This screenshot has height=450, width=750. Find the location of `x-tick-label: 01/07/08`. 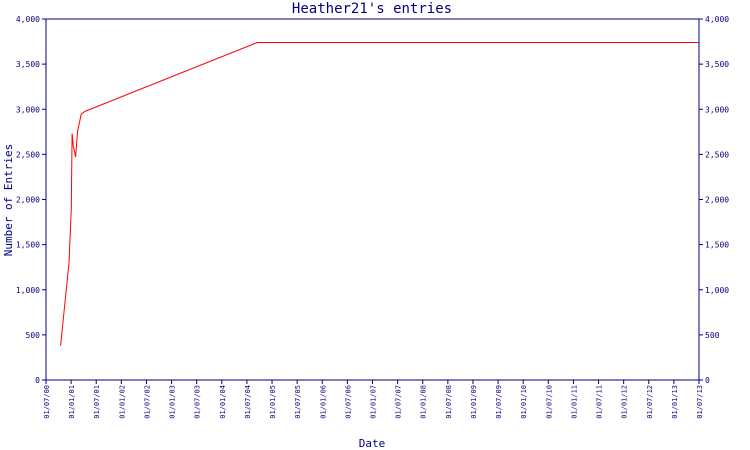

x-tick-label: 01/07/08 is located at coordinates (449, 402).